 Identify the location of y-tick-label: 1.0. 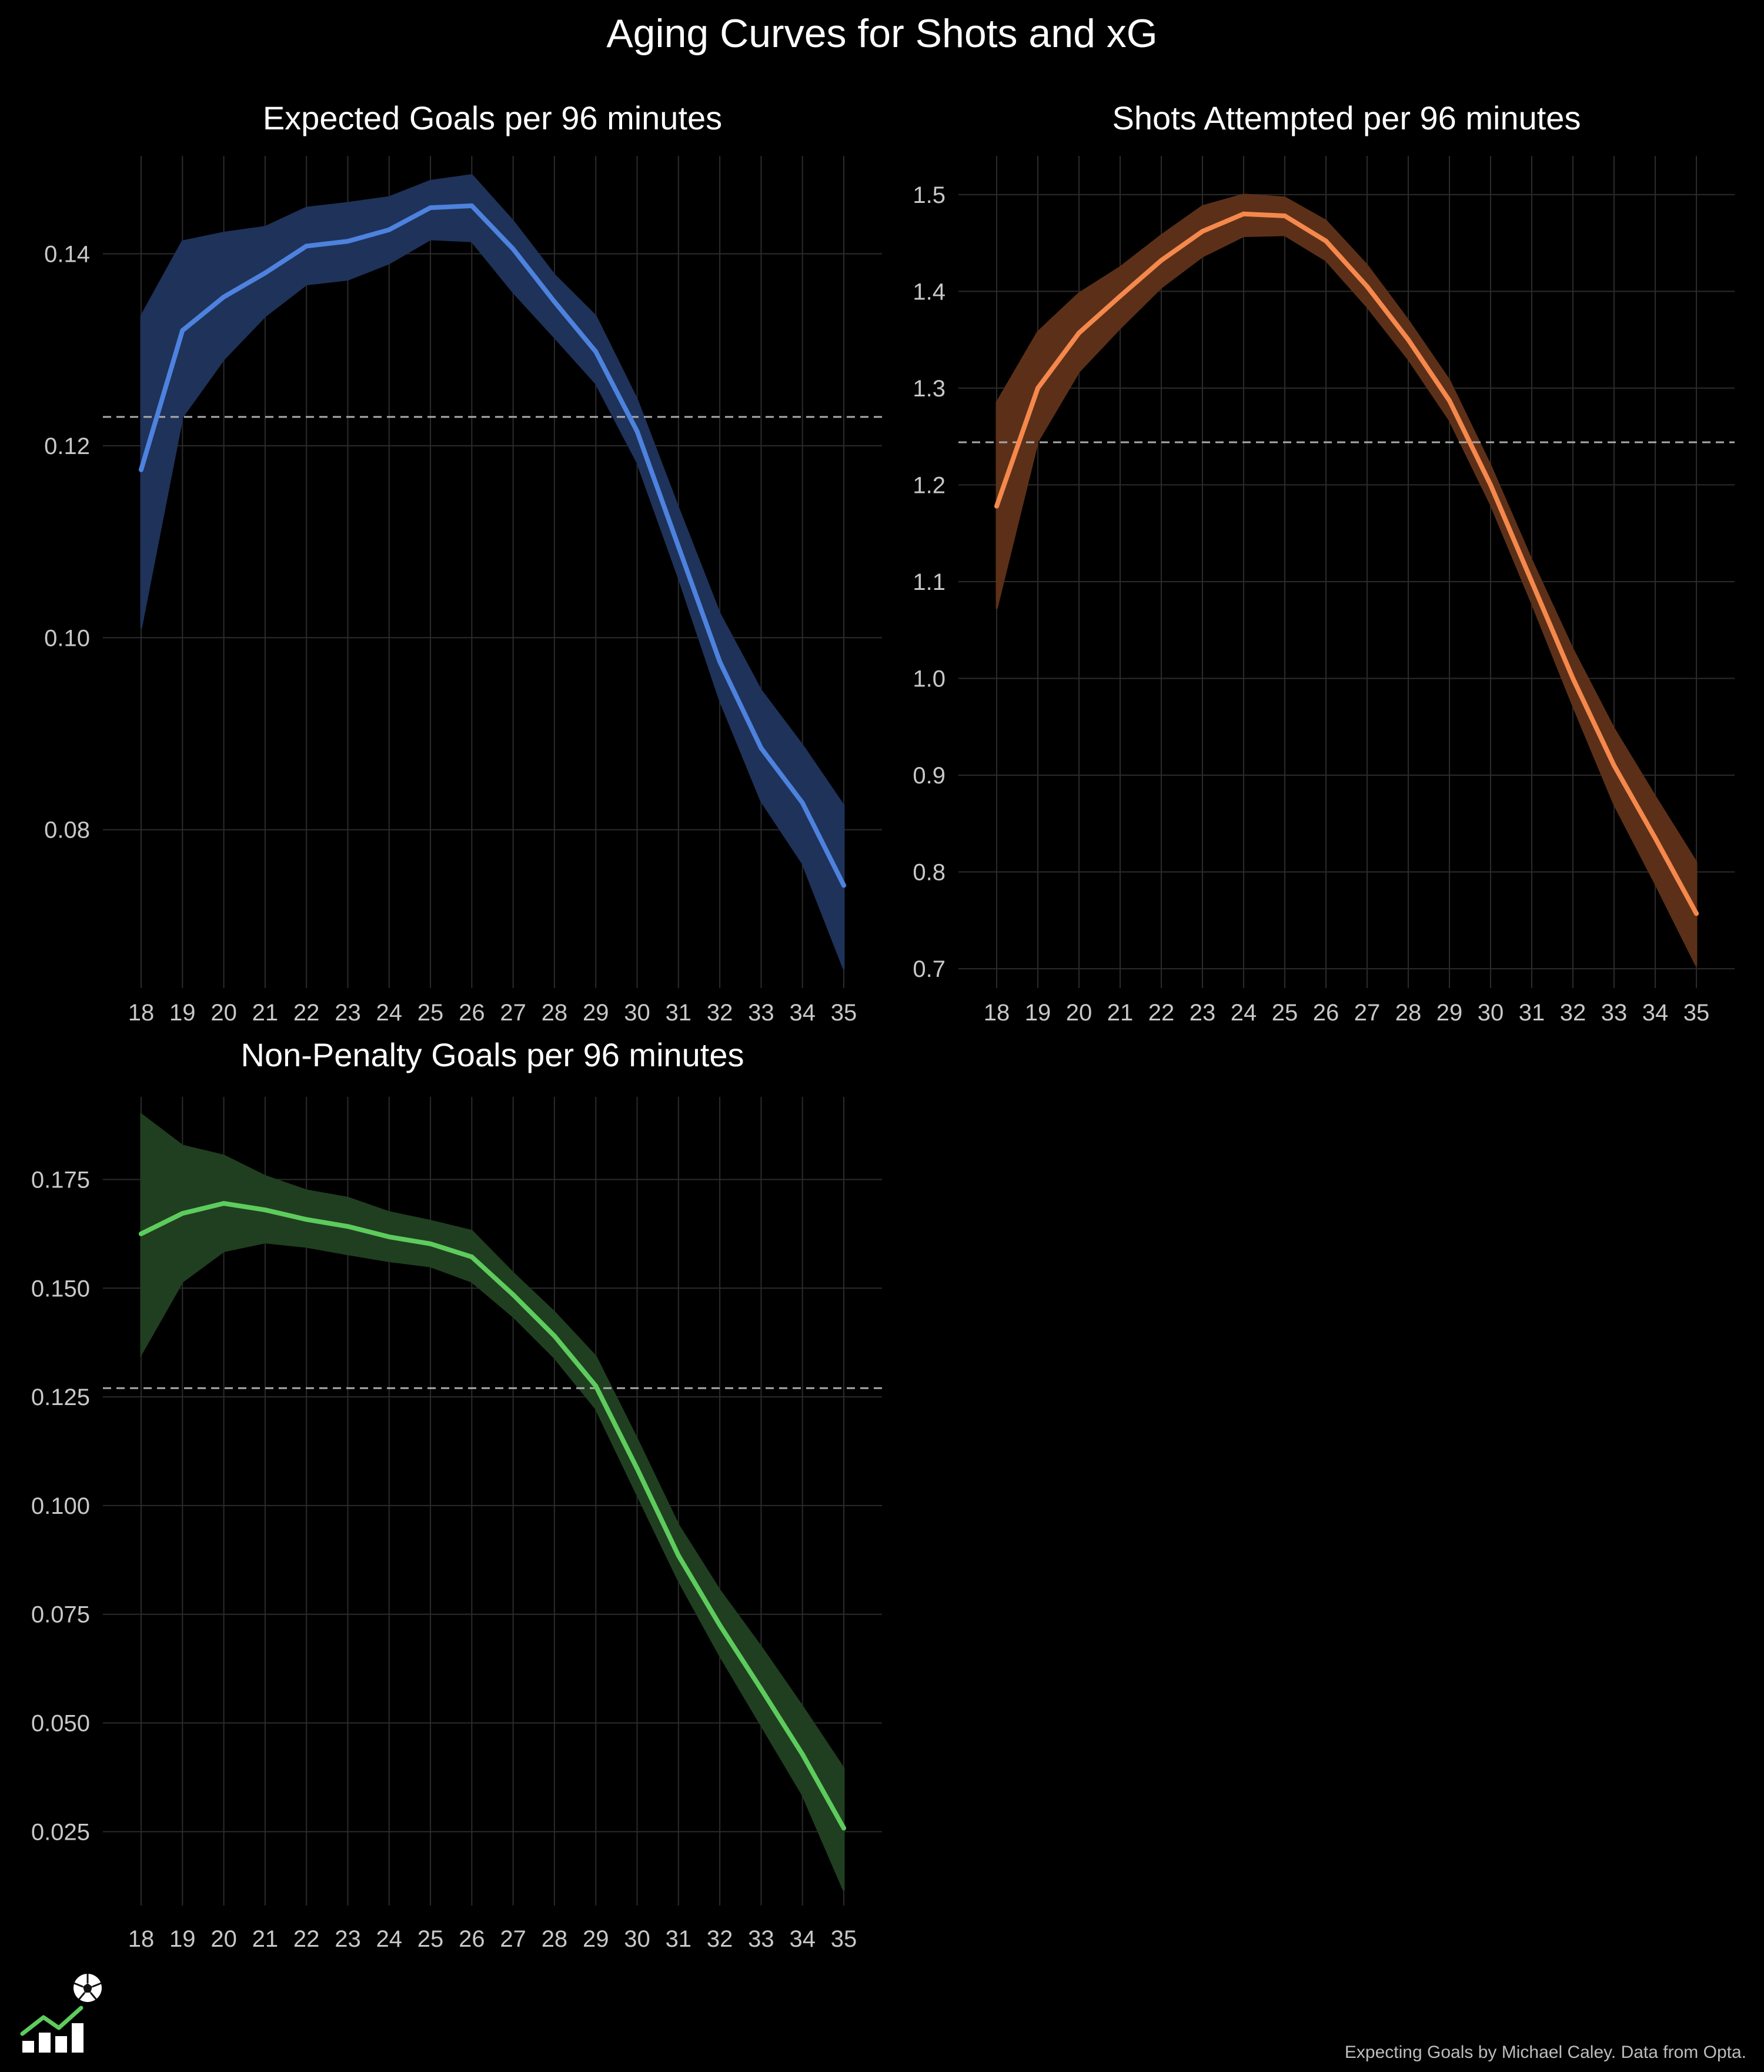
(929, 679).